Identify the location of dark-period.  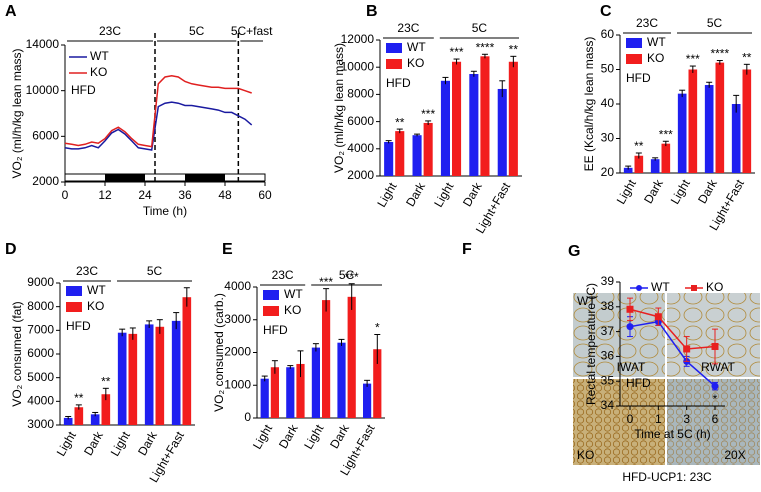
(205, 177).